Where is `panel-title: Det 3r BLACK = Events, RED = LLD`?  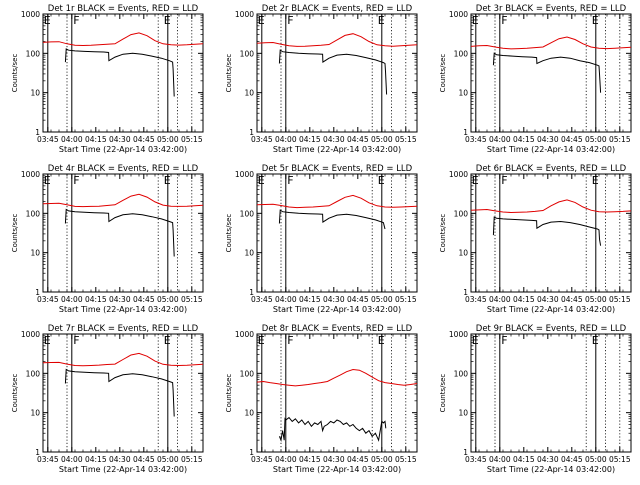 panel-title: Det 3r BLACK = Events, RED = LLD is located at coordinates (551, 9).